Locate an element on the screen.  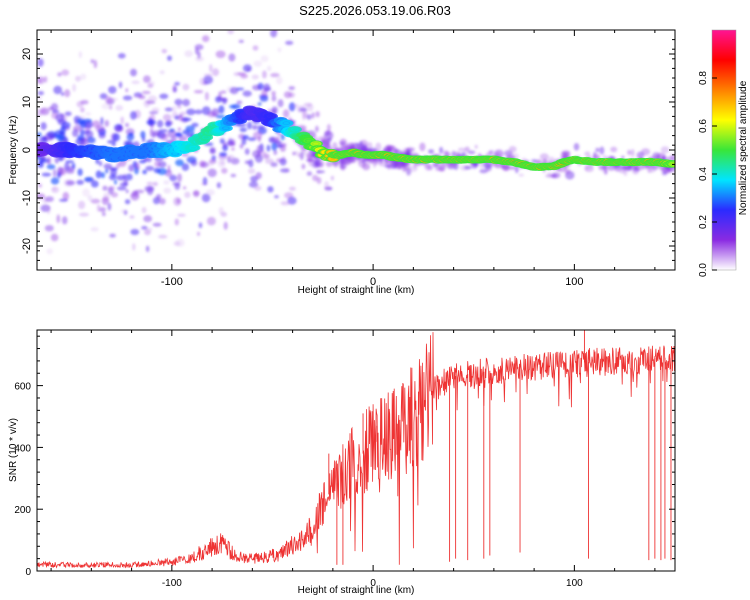
spectrogram-y-tick-label: -10 is located at coordinates (27, 198).